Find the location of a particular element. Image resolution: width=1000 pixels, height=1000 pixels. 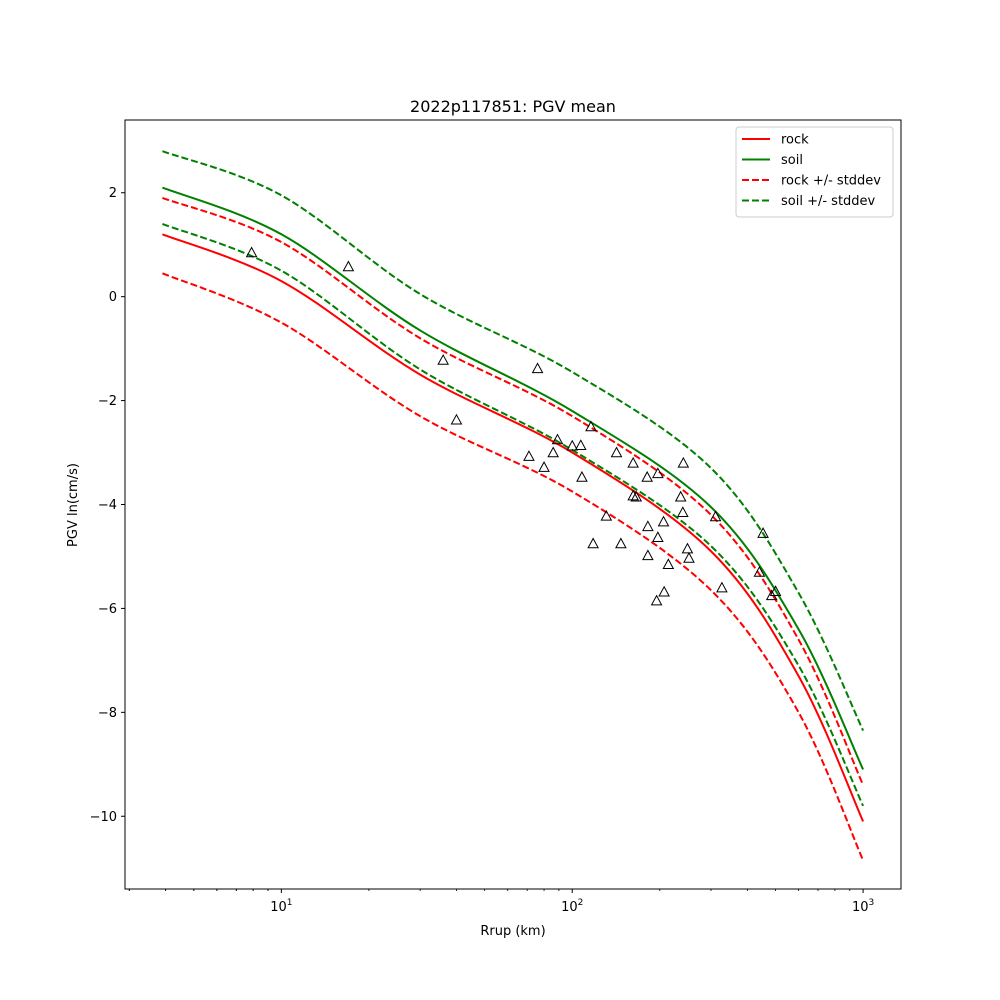

y-tick-label: −4 is located at coordinates (107, 505).